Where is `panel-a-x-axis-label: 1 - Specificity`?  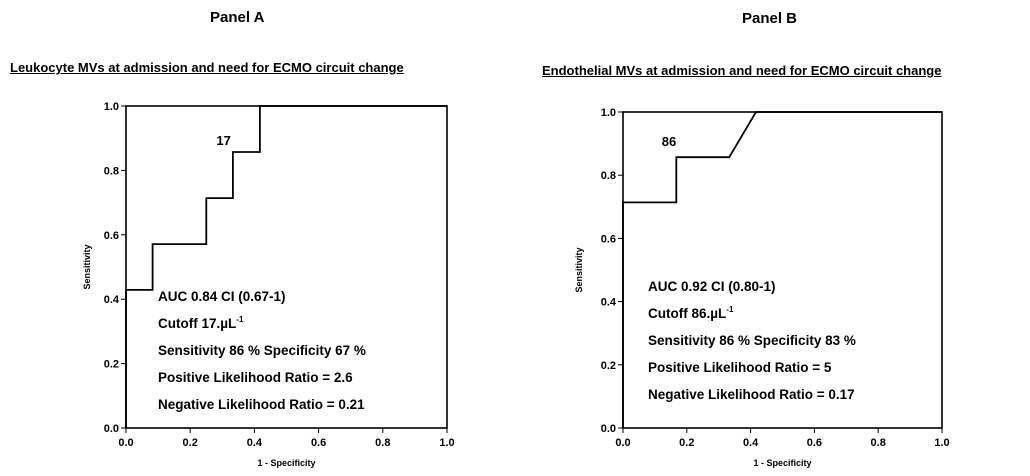 panel-a-x-axis-label: 1 - Specificity is located at coordinates (286, 463).